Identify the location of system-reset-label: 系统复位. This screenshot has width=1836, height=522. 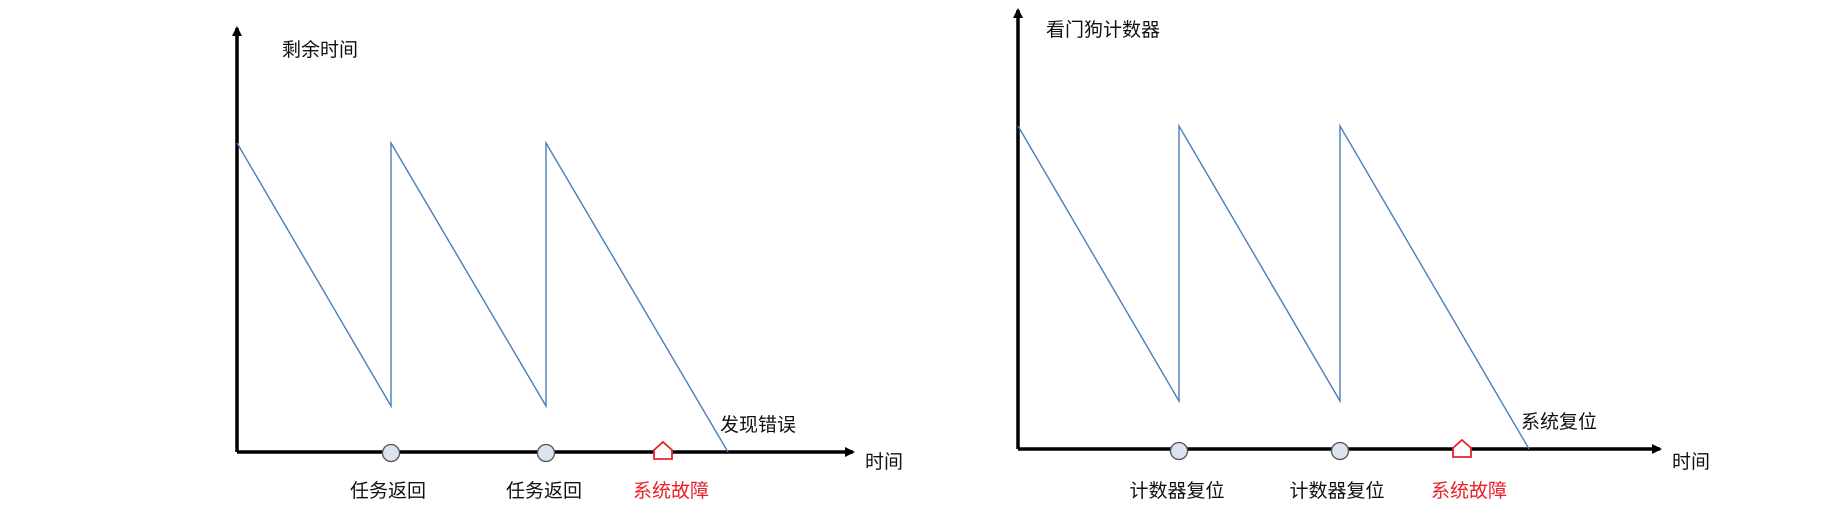
(1559, 422).